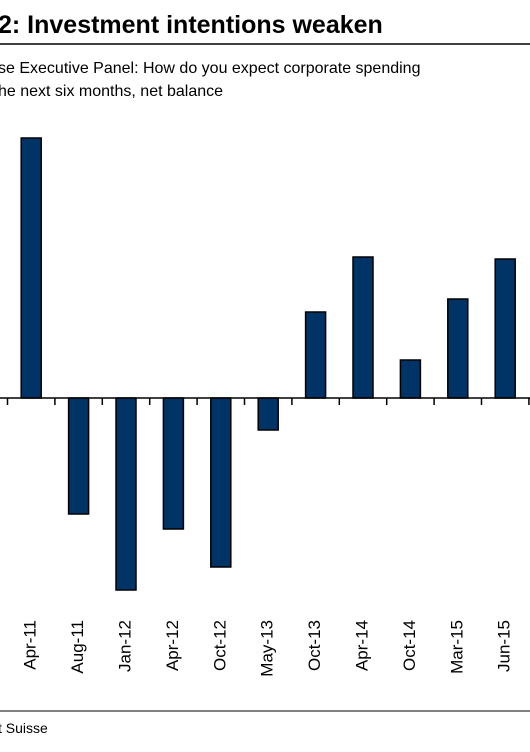 The height and width of the screenshot is (752, 530). What do you see at coordinates (504, 646) in the screenshot?
I see `x-tick-label: Jun-15` at bounding box center [504, 646].